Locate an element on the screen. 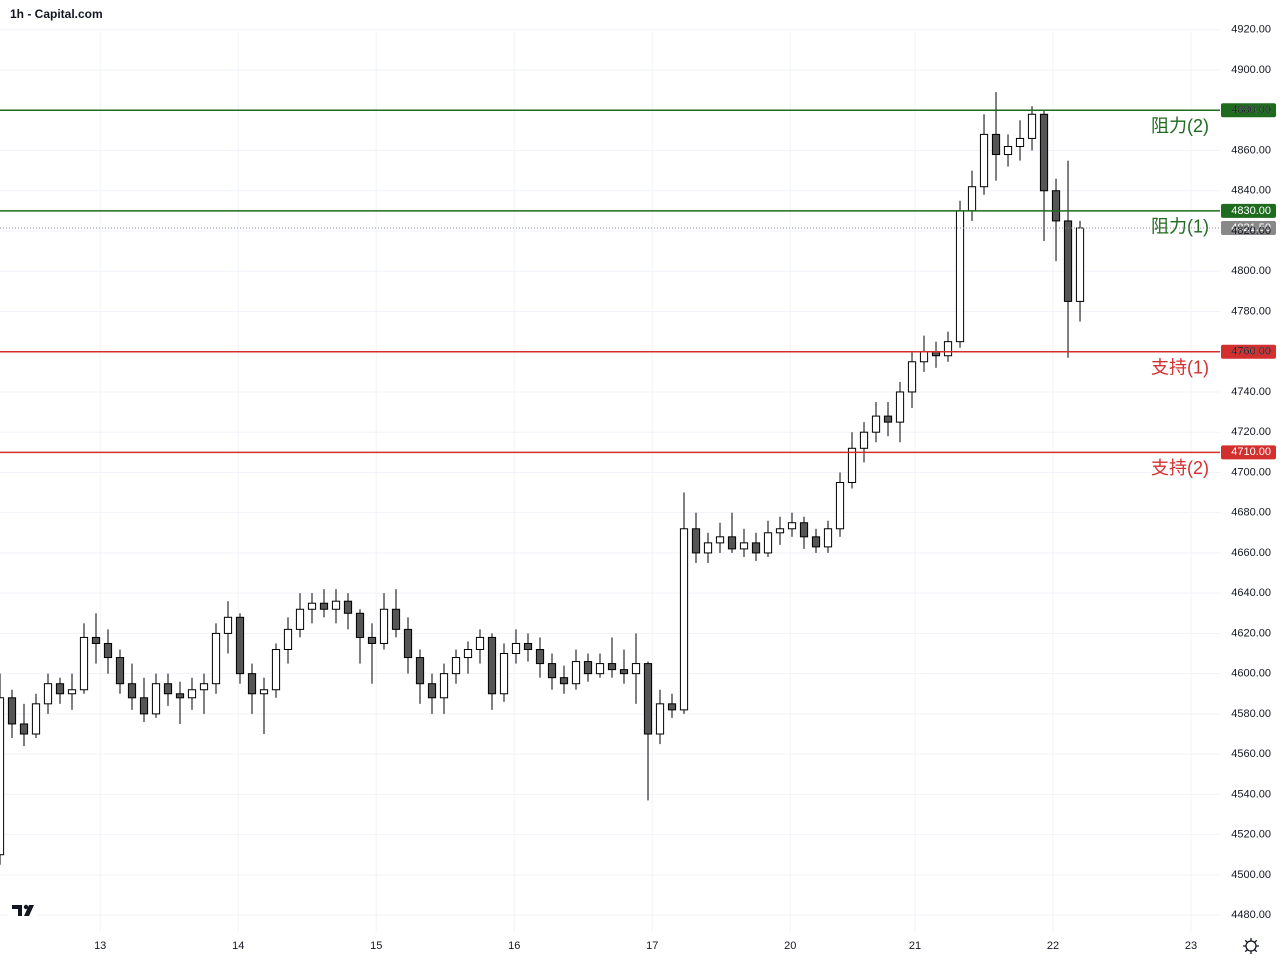 The width and height of the screenshot is (1280, 960). y-tick-label: 4740.00 is located at coordinates (1251, 392).